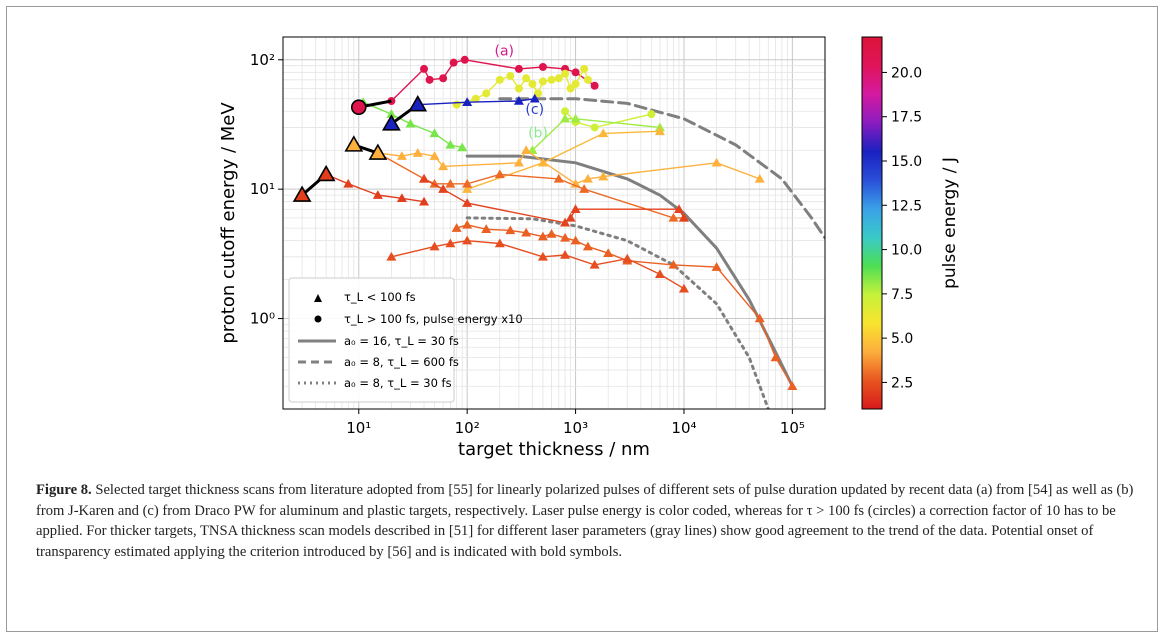 This screenshot has height=640, width=1165. I want to click on x-tick-label: 10⁴, so click(683, 428).